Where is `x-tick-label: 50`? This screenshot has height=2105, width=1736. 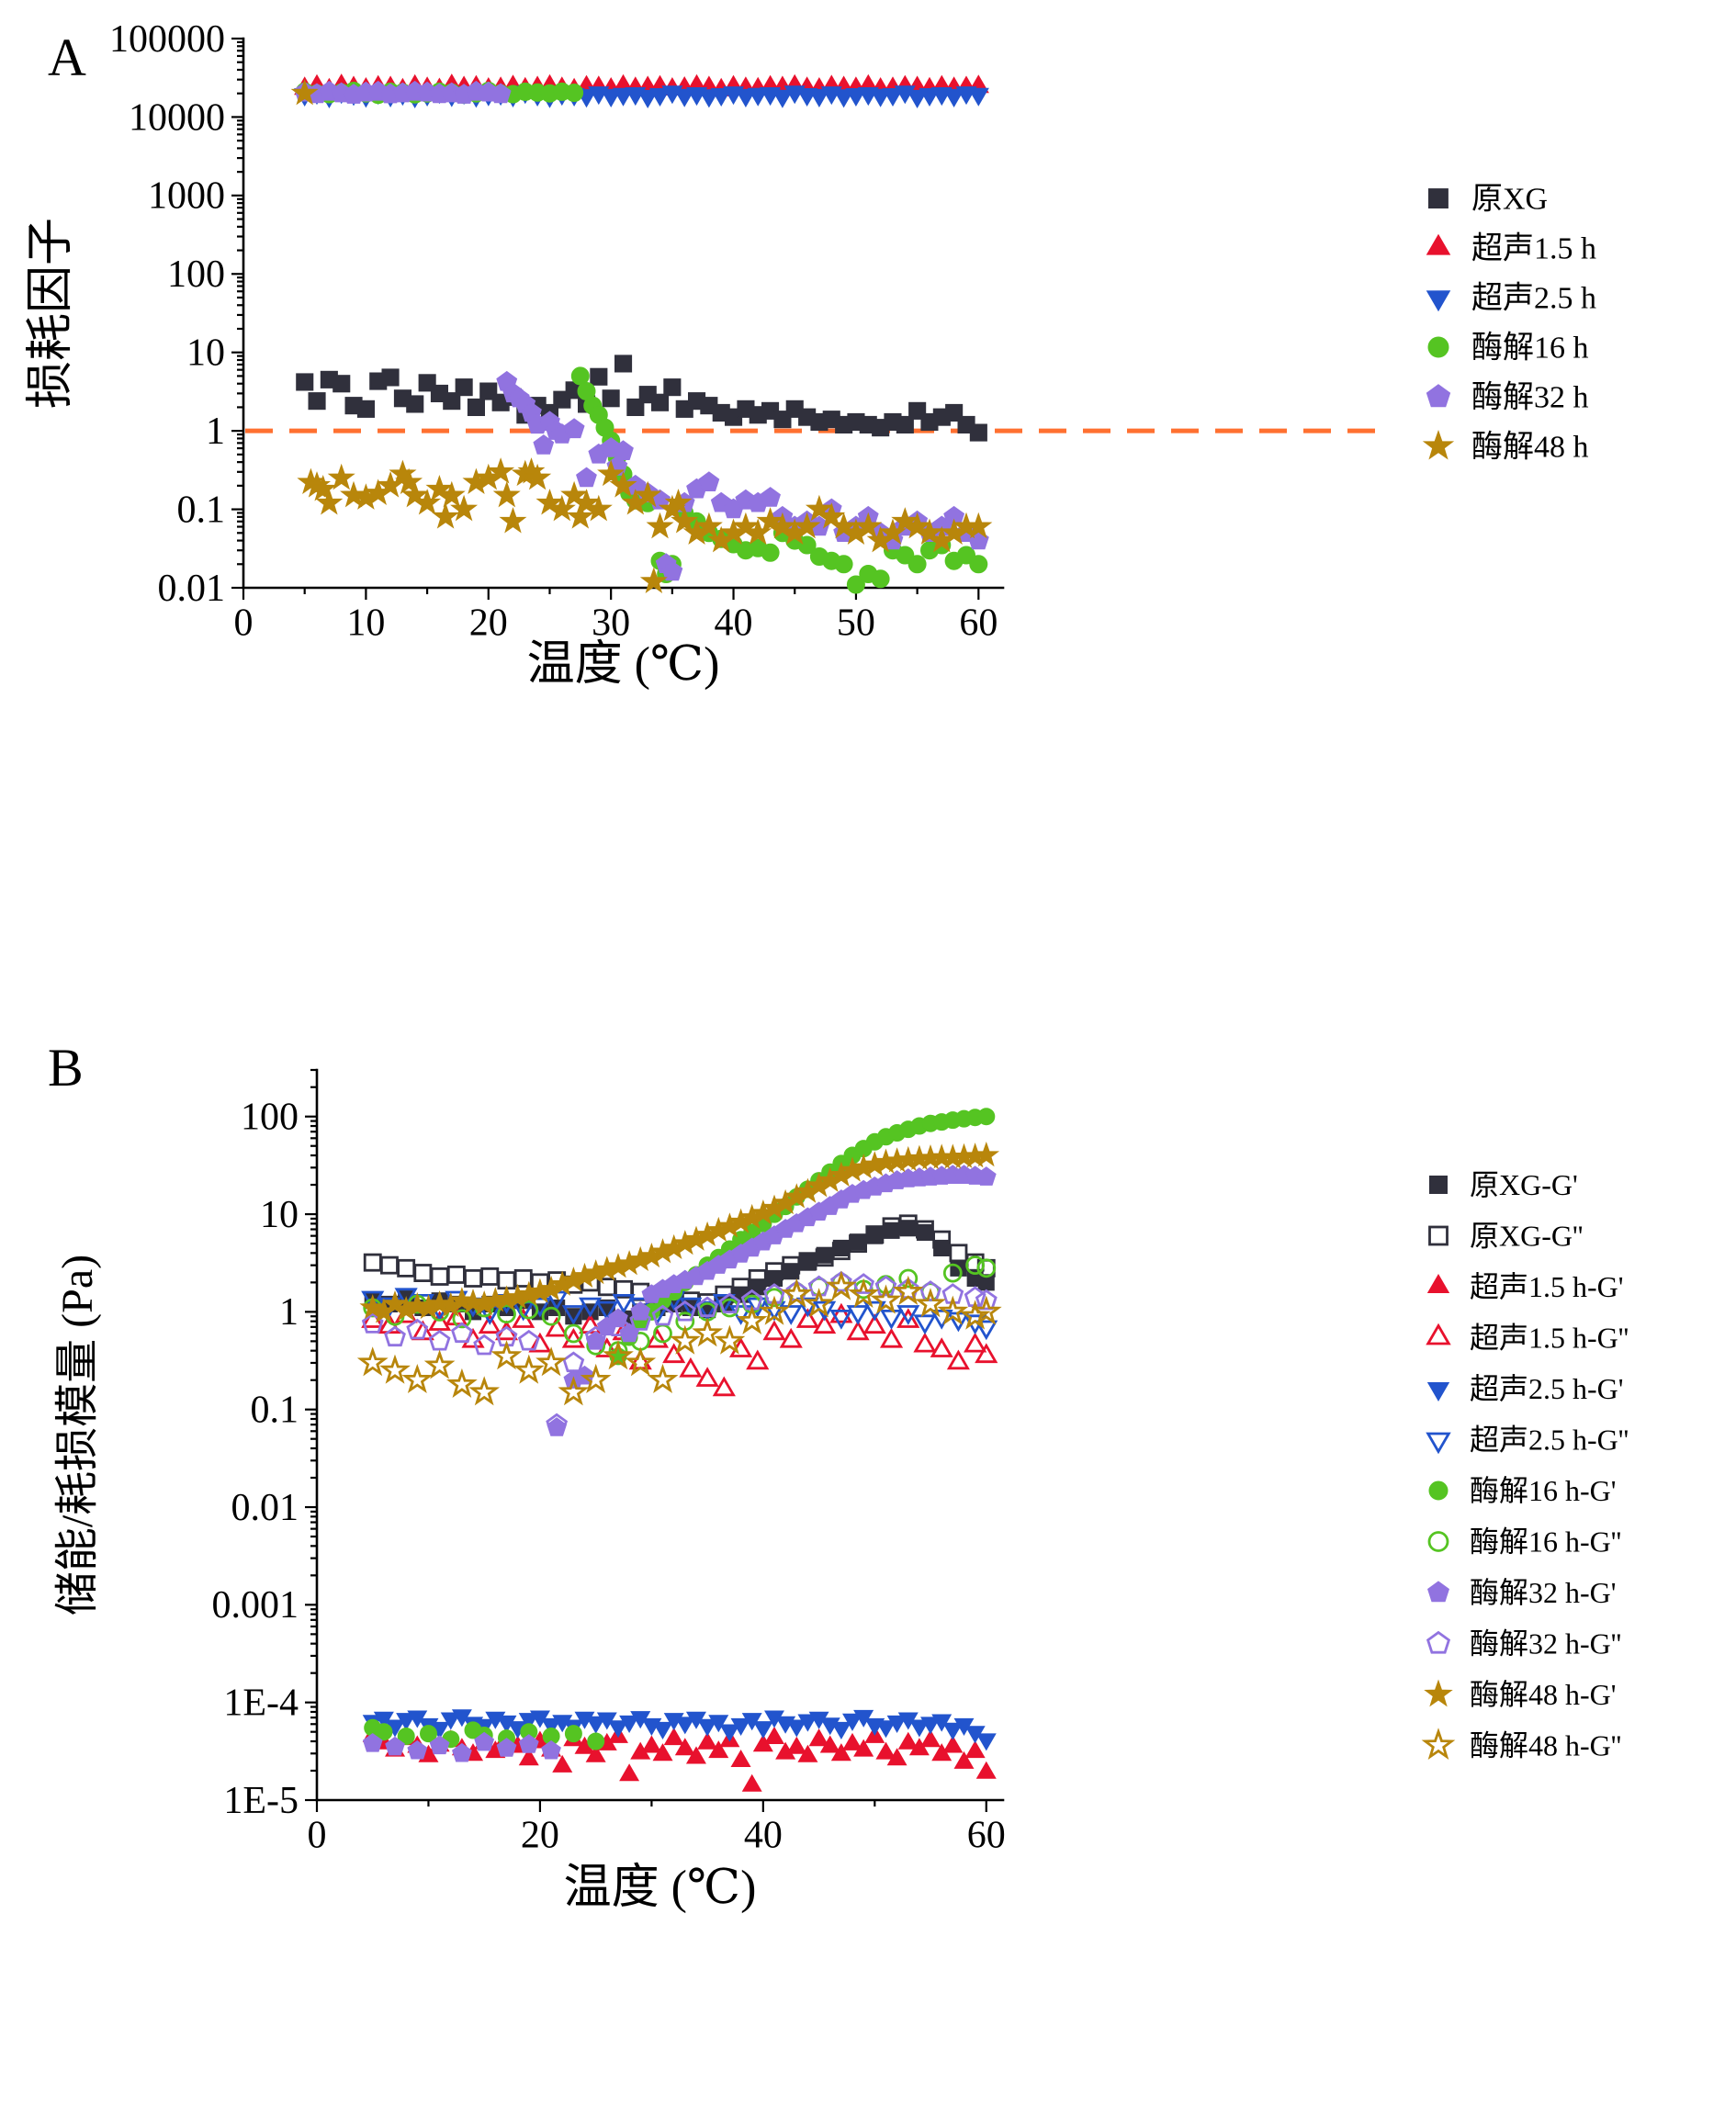
x-tick-label: 50 is located at coordinates (856, 623).